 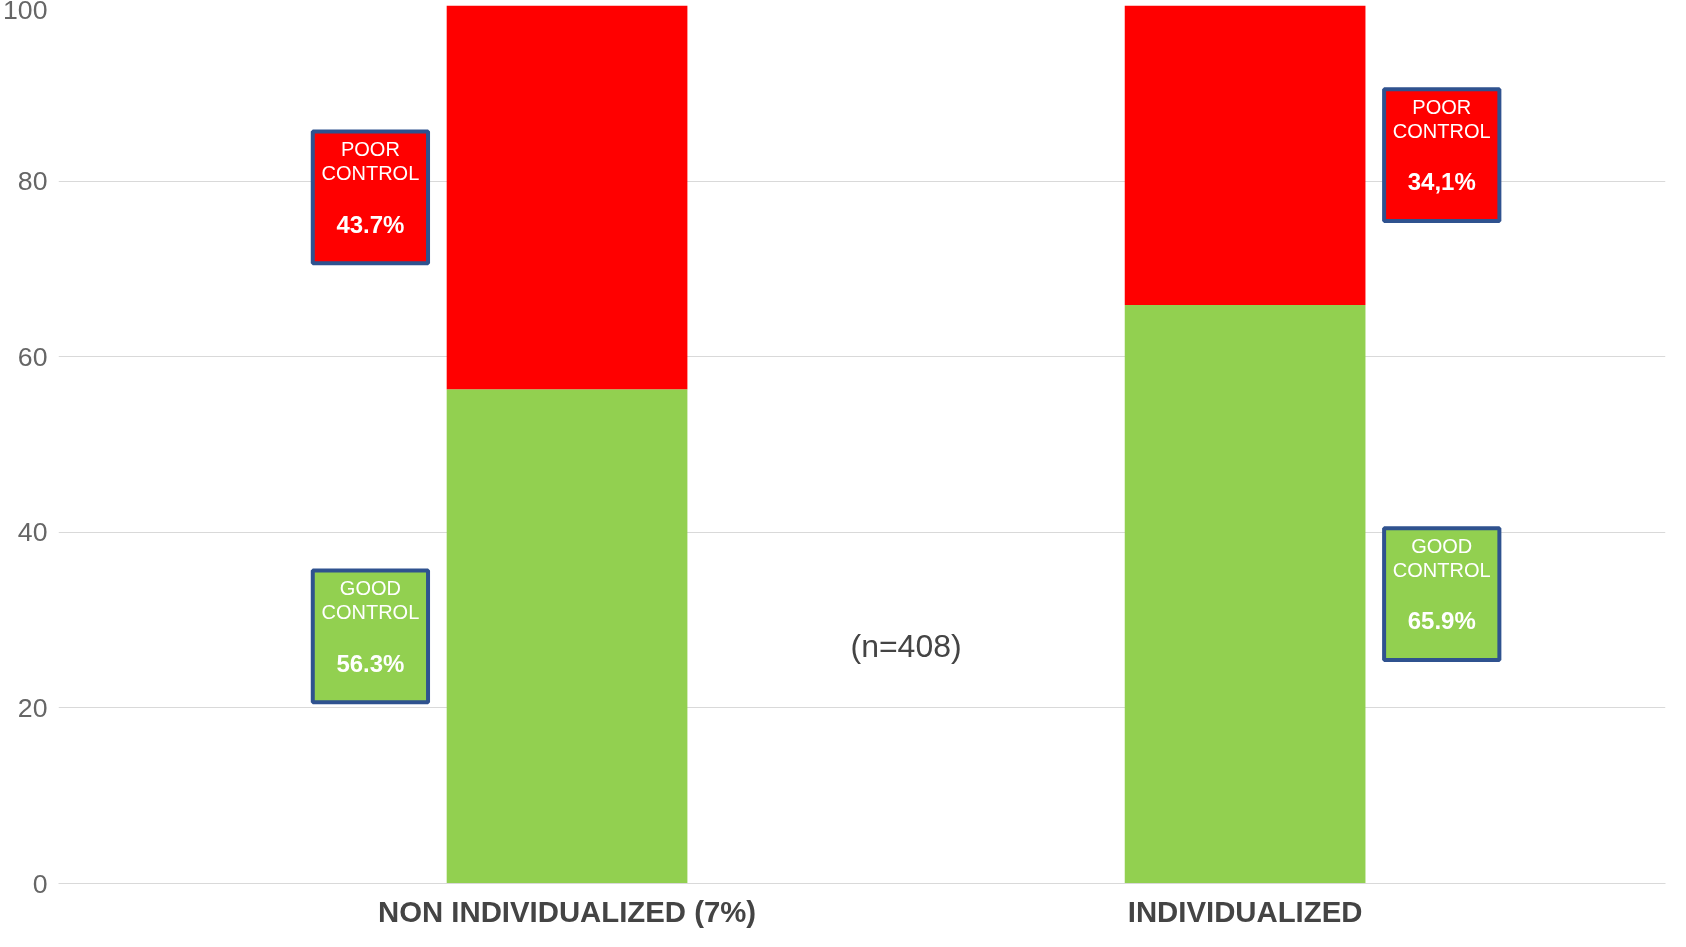 What do you see at coordinates (1441, 119) in the screenshot?
I see `text: POOR CONTROL` at bounding box center [1441, 119].